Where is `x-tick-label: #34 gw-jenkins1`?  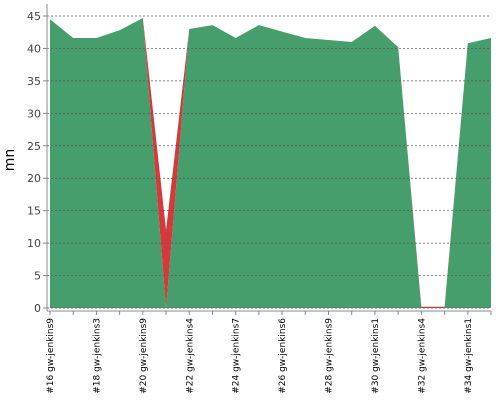 x-tick-label: #34 gw-jenkins1 is located at coordinates (469, 356).